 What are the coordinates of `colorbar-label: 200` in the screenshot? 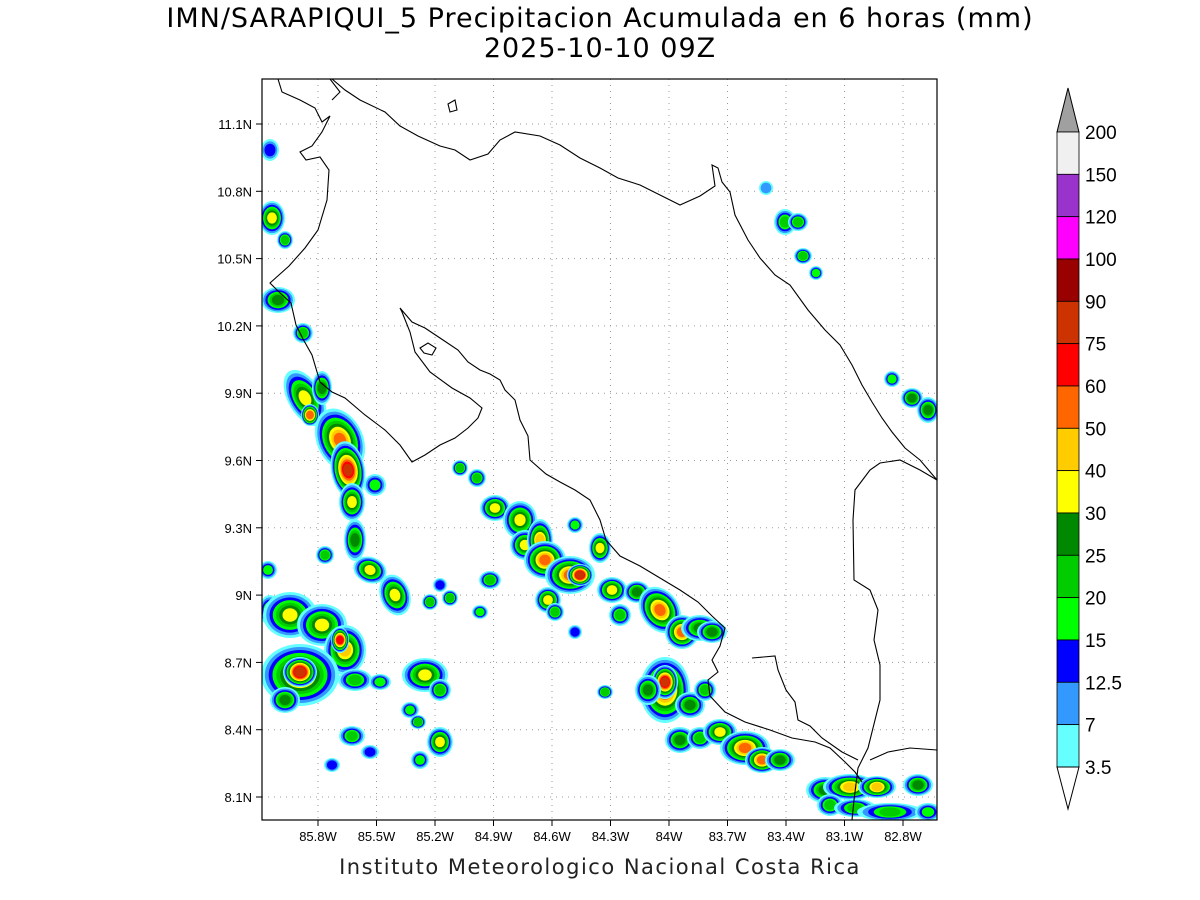 It's located at (1101, 133).